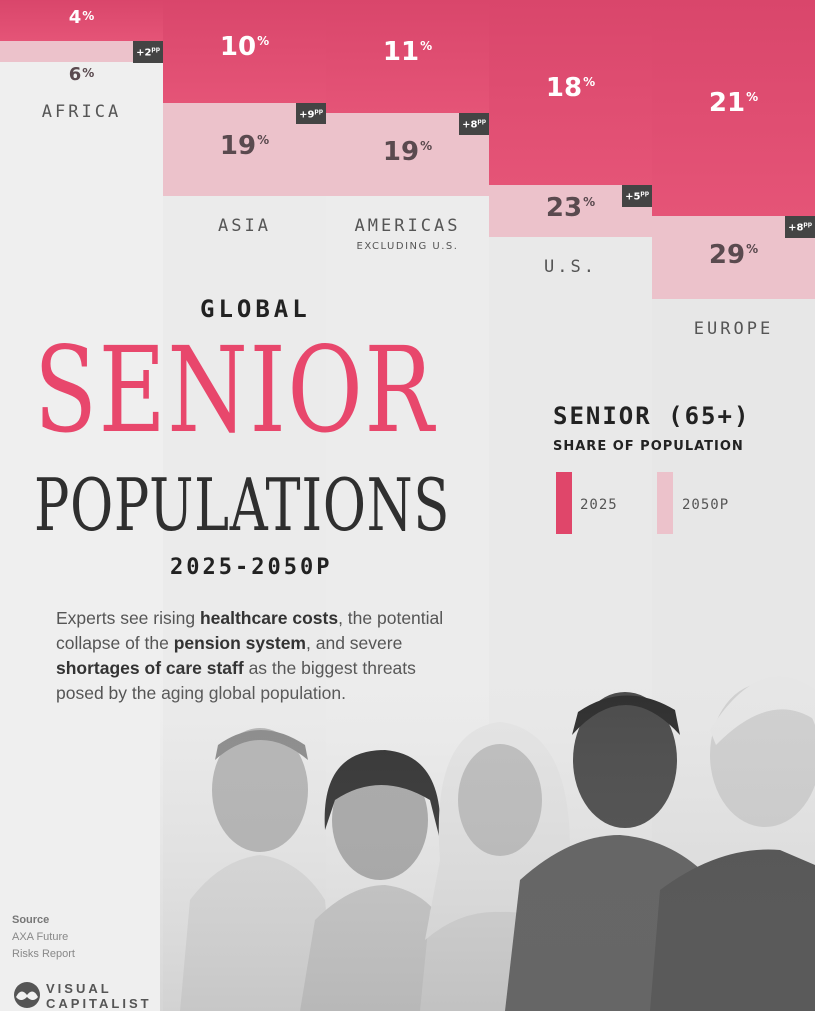 The height and width of the screenshot is (1011, 815). What do you see at coordinates (148, 52) in the screenshot?
I see `change-badge: +2pp` at bounding box center [148, 52].